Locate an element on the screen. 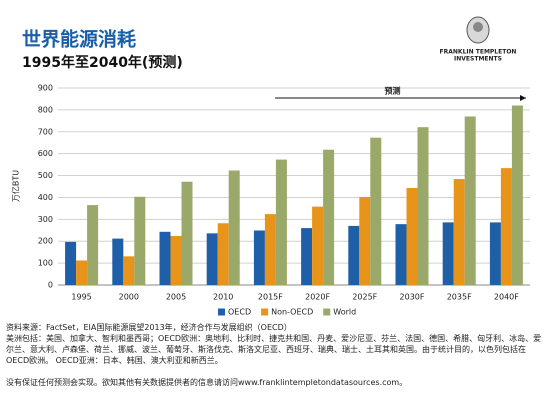  x-tick-label: 2015F is located at coordinates (270, 297).